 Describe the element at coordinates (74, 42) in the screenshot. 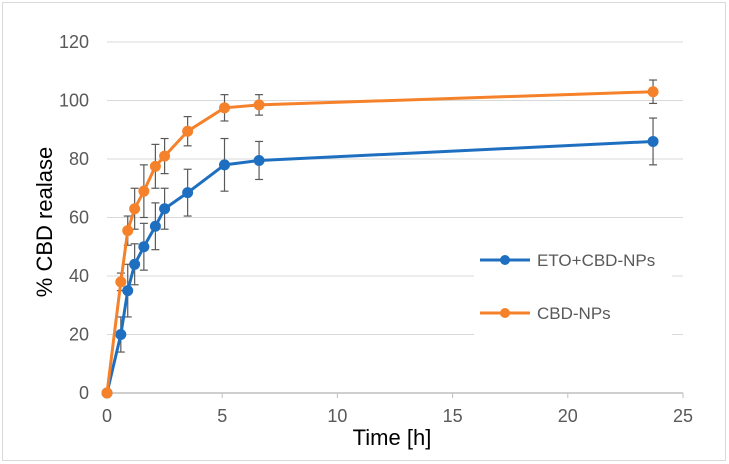

I see `y-tick-label: 120` at that location.